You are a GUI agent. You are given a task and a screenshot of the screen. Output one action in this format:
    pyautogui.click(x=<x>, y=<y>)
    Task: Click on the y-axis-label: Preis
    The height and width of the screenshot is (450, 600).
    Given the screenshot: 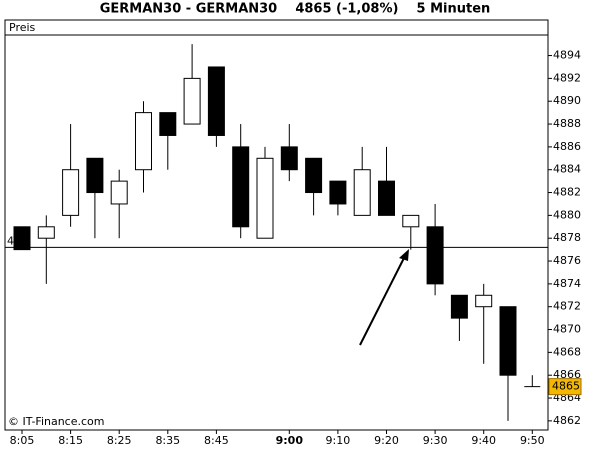 What is the action you would take?
    pyautogui.click(x=22, y=27)
    